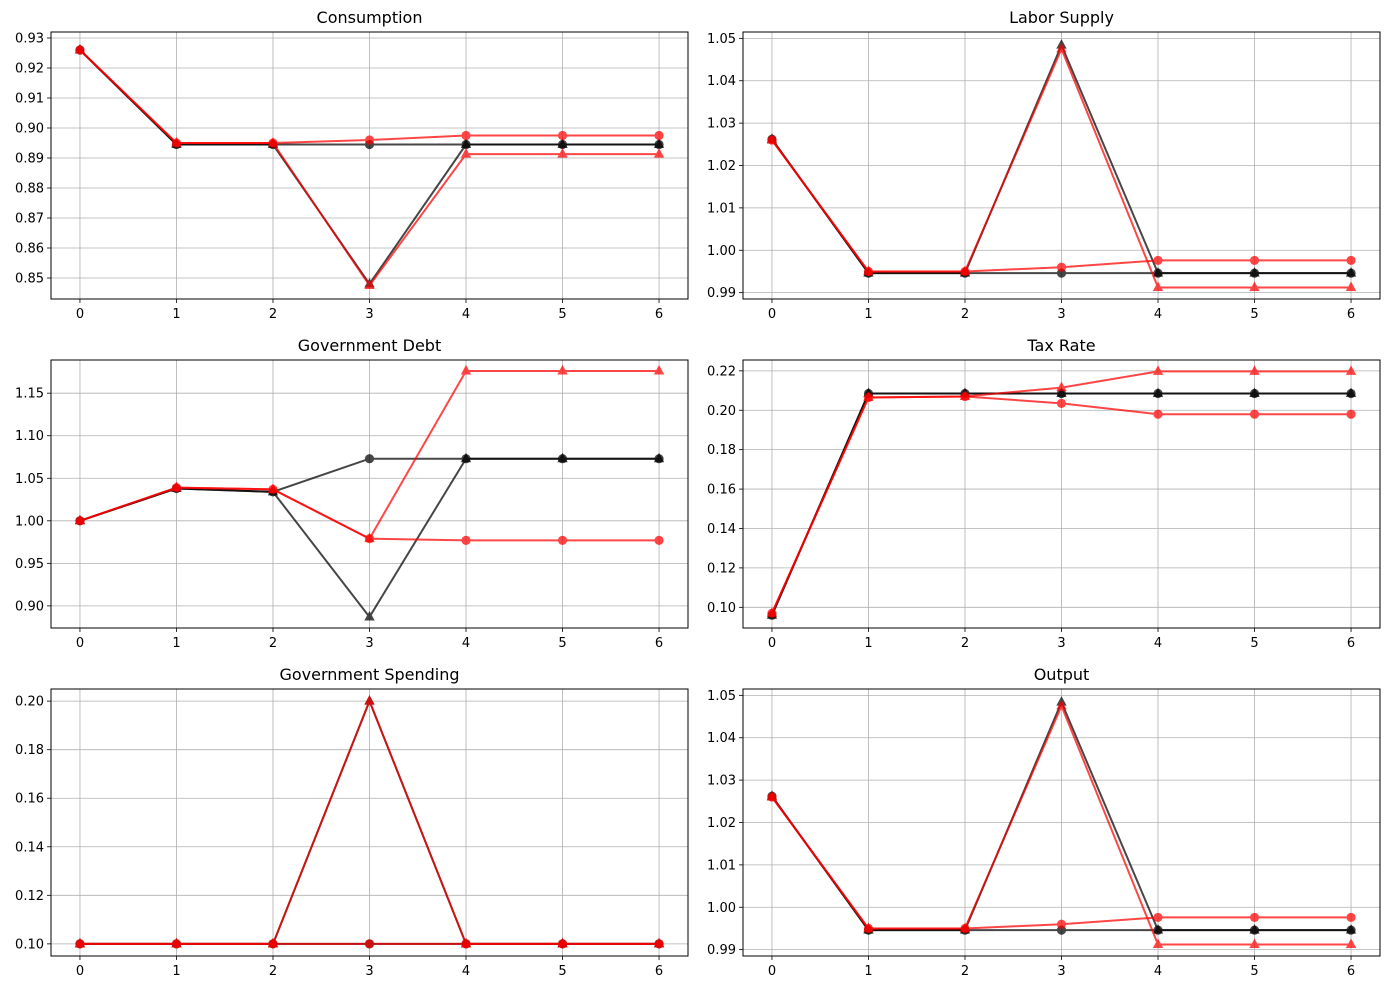 The height and width of the screenshot is (990, 1389). Describe the element at coordinates (29, 189) in the screenshot. I see `y-tick-label: 0.88` at that location.